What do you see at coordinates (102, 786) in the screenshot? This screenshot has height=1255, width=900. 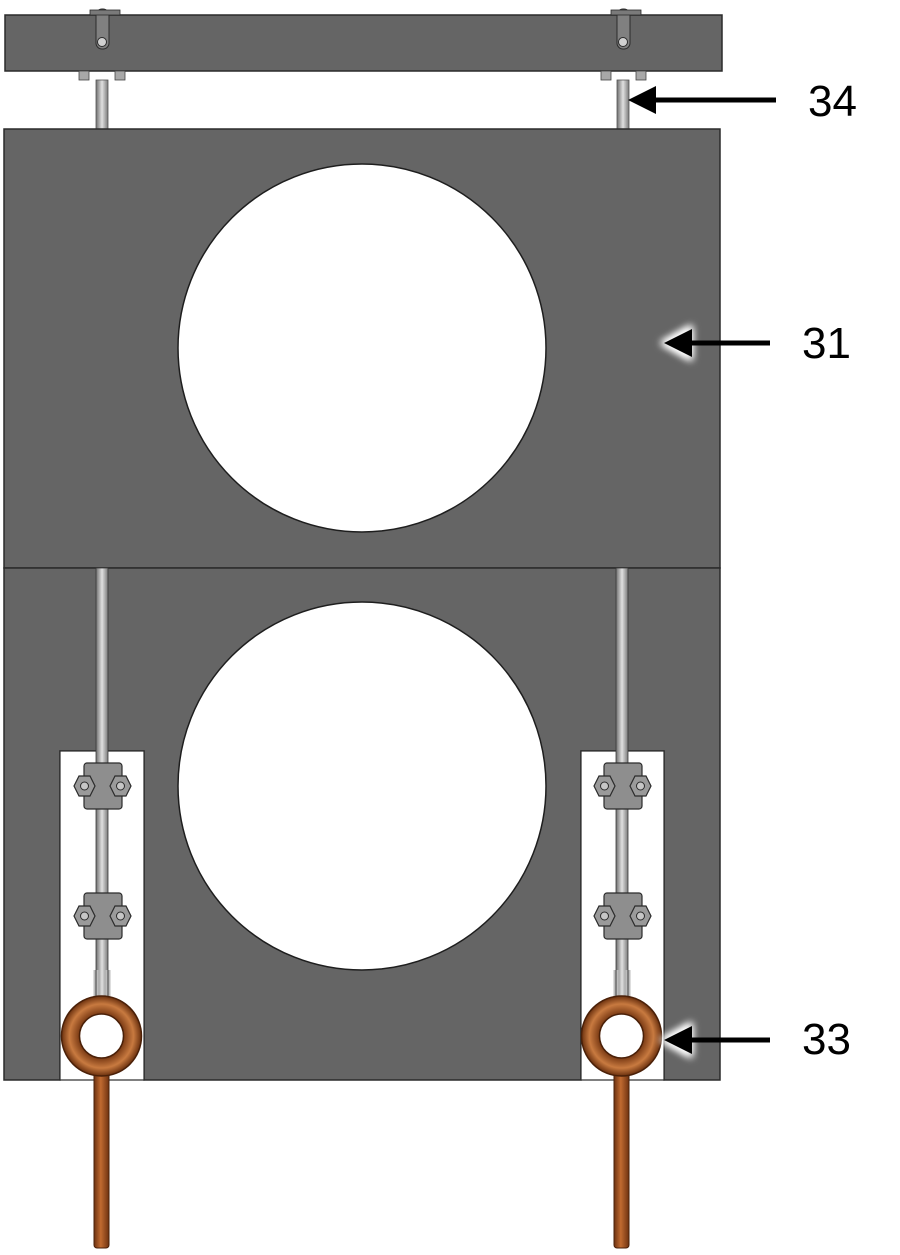 I see `rope-clamp-left-upper` at bounding box center [102, 786].